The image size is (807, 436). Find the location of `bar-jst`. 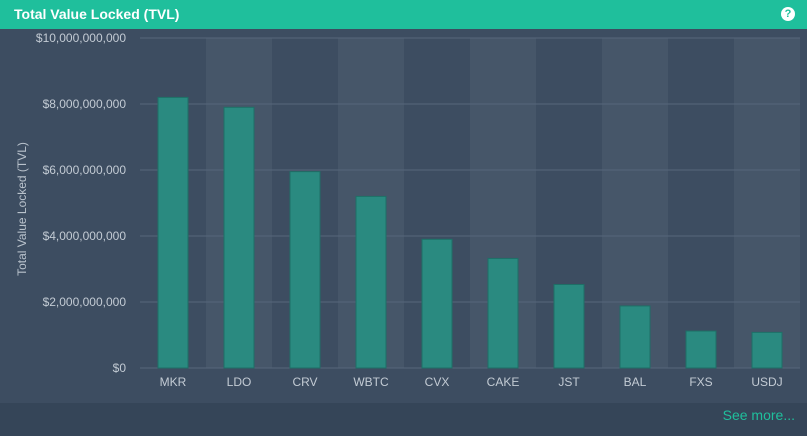

bar-jst is located at coordinates (569, 326).